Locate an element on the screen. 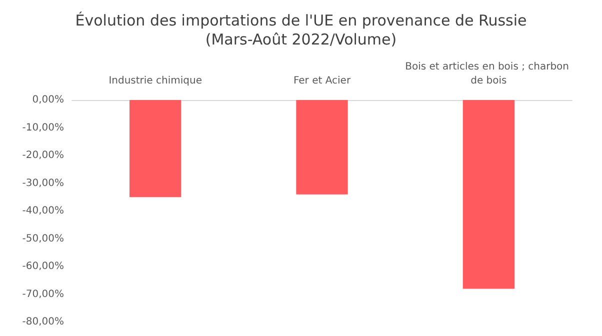 This screenshot has height=336, width=602. x-tick-label: Bois et articles en bois ; charbon de bois is located at coordinates (488, 74).